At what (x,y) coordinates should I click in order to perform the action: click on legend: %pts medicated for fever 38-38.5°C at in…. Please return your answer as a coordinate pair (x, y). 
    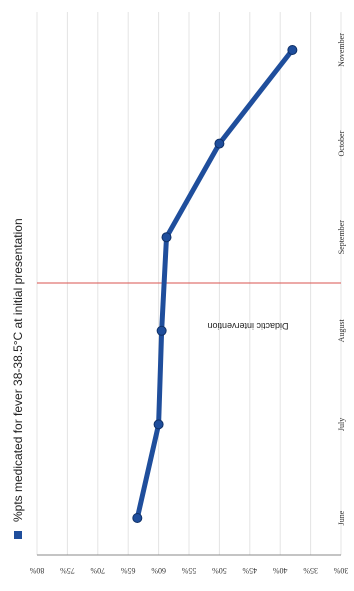
    Looking at the image, I should click on (18, 378).